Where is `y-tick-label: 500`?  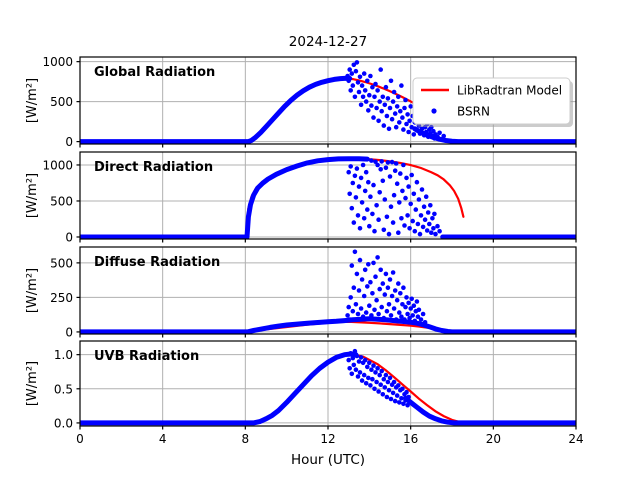
y-tick-label: 500 is located at coordinates (61, 102).